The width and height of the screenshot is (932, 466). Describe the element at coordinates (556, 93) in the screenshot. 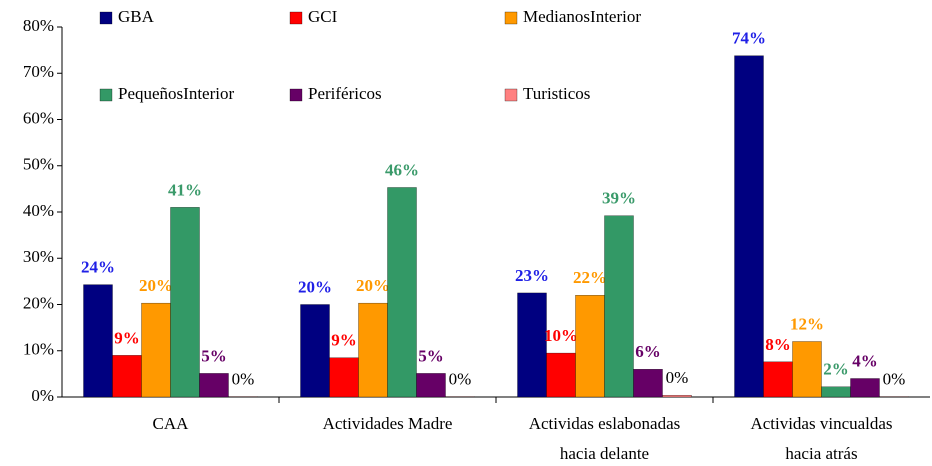

I see `legend-label: Turisticos` at that location.